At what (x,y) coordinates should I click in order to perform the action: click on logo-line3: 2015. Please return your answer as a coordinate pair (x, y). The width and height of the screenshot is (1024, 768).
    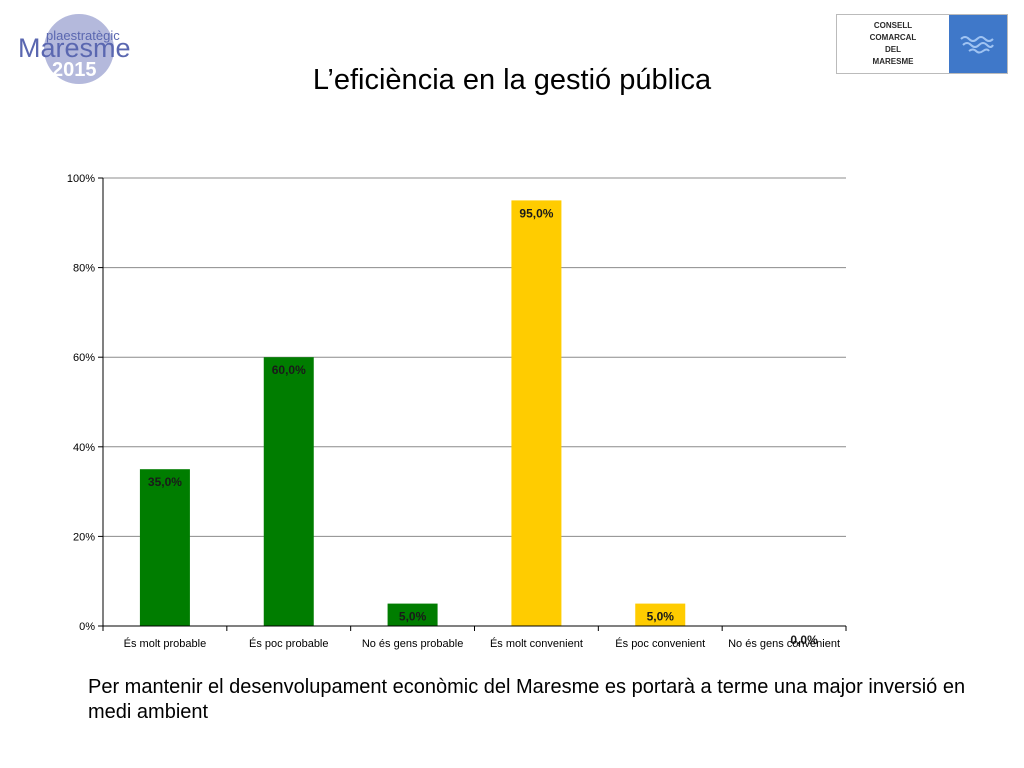
    Looking at the image, I should click on (74, 70).